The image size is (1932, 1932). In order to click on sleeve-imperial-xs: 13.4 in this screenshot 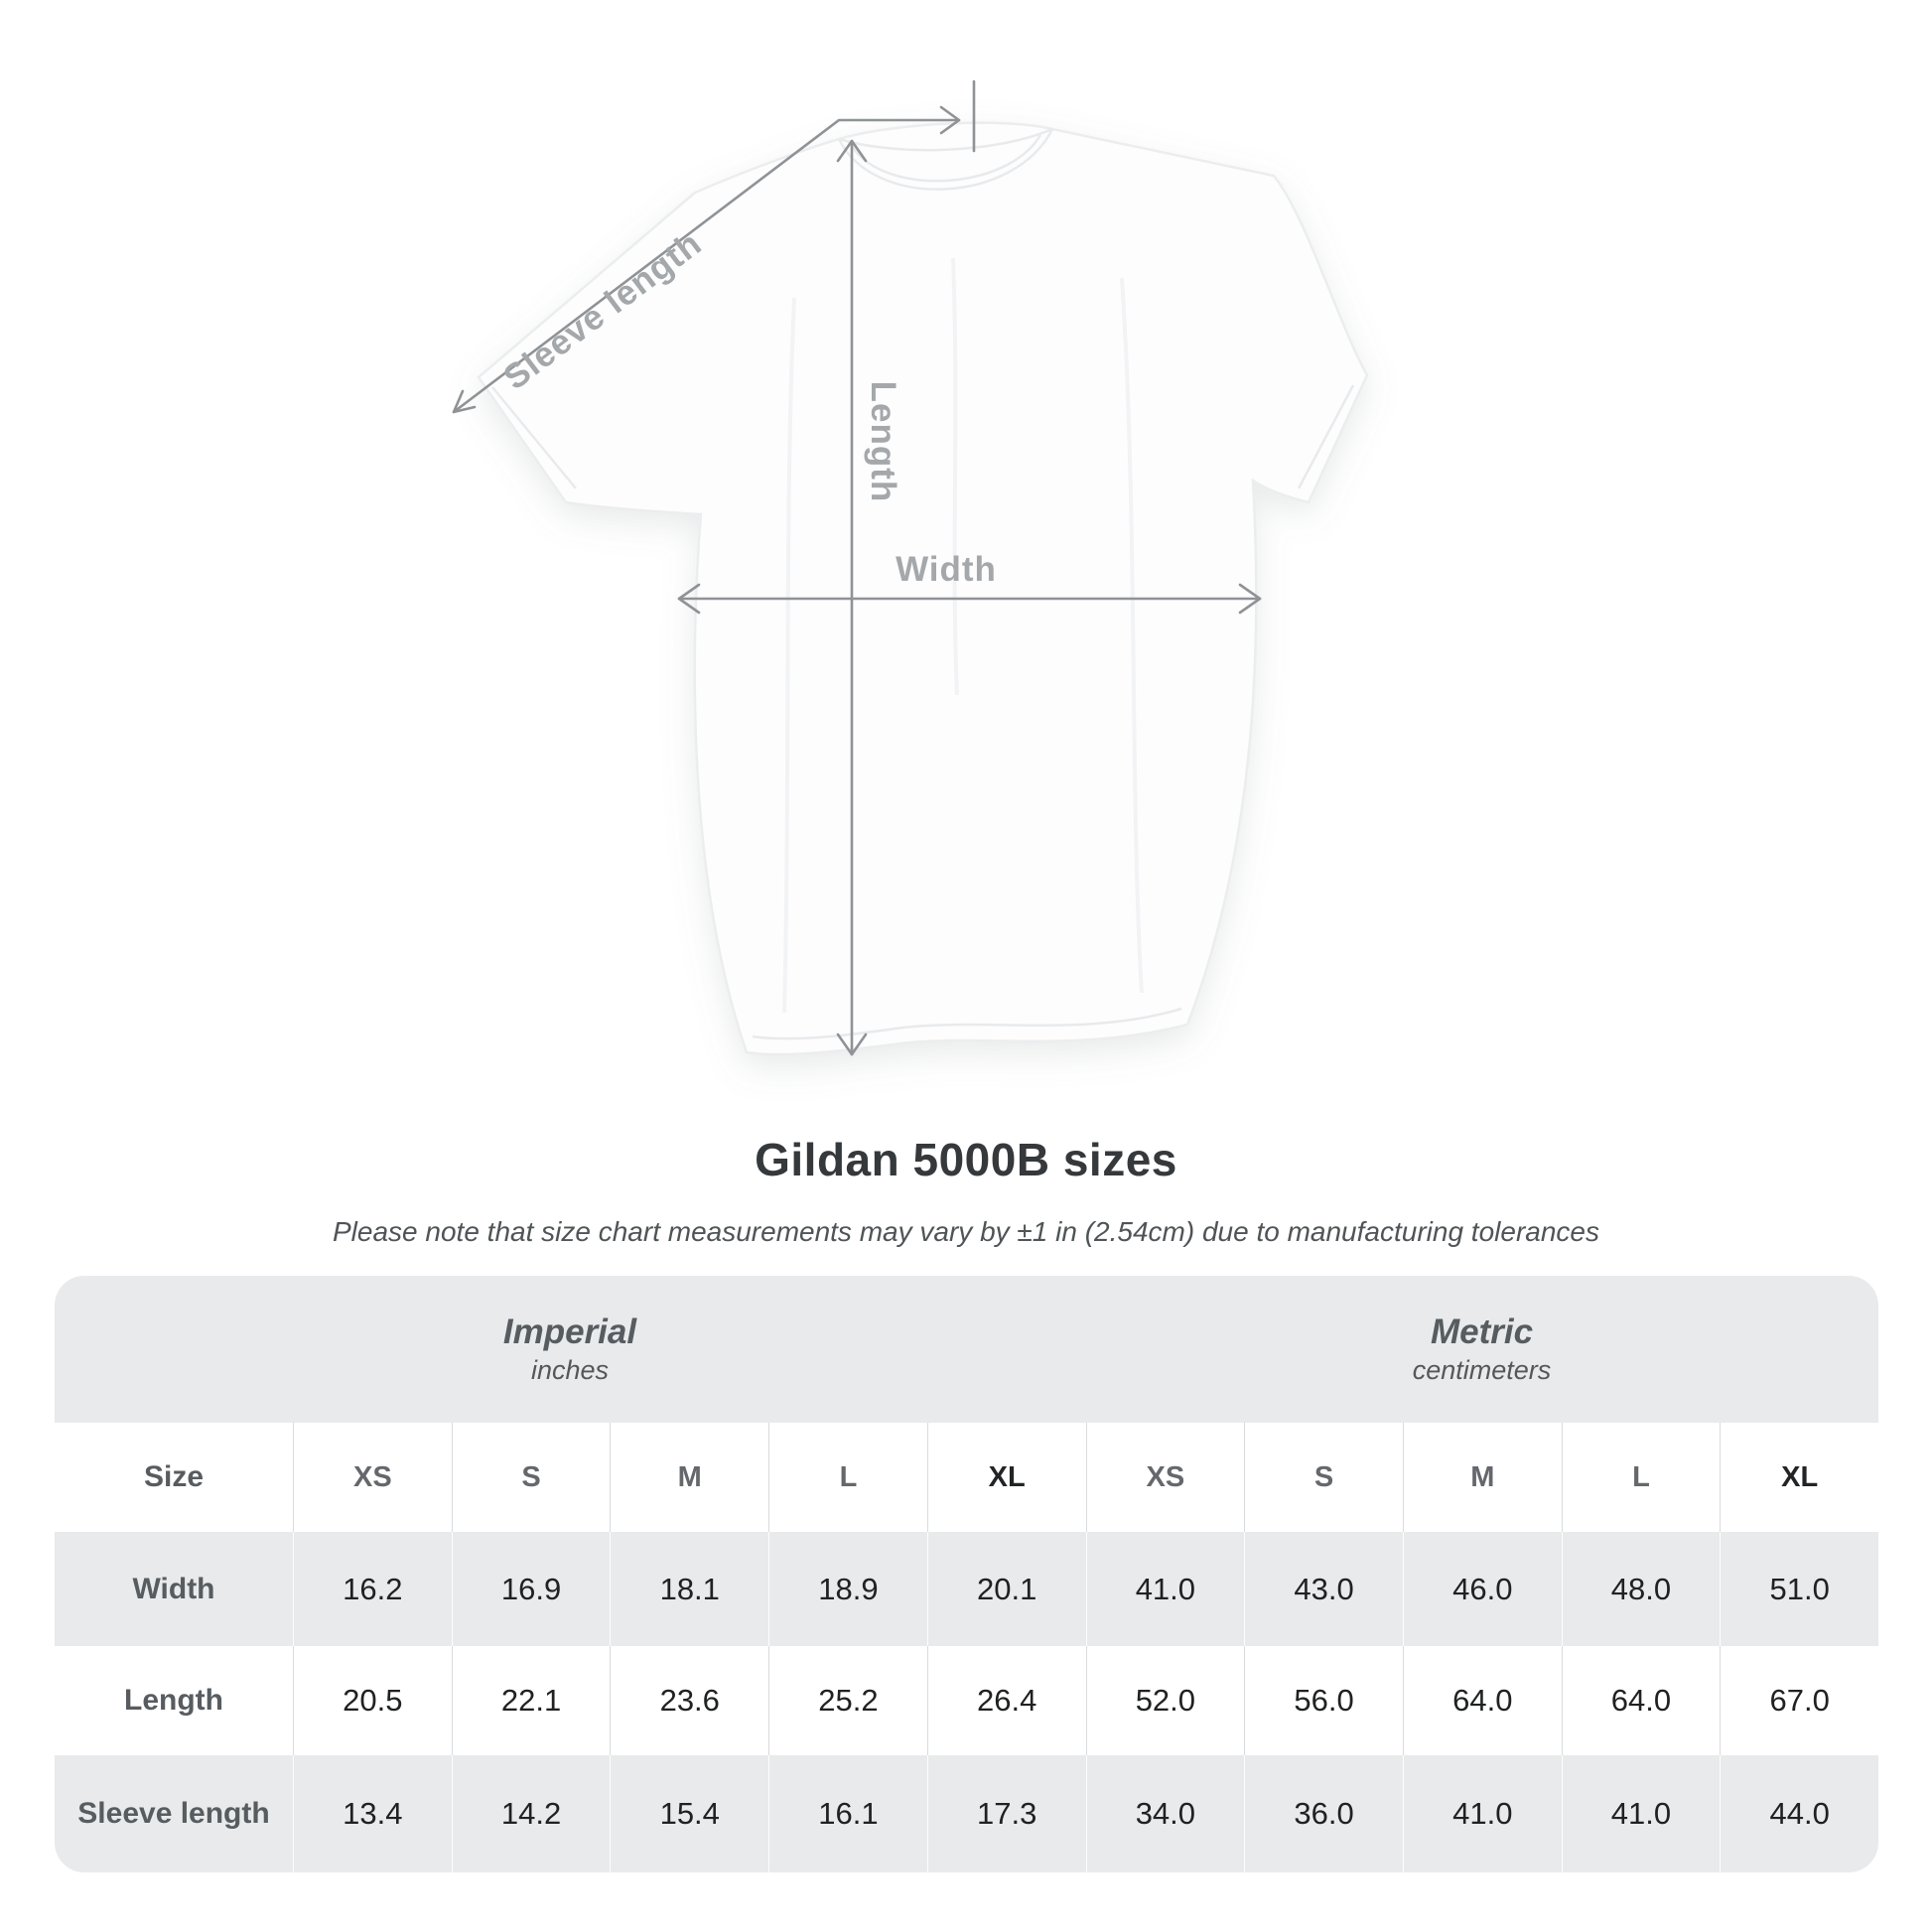, I will do `click(373, 1814)`.